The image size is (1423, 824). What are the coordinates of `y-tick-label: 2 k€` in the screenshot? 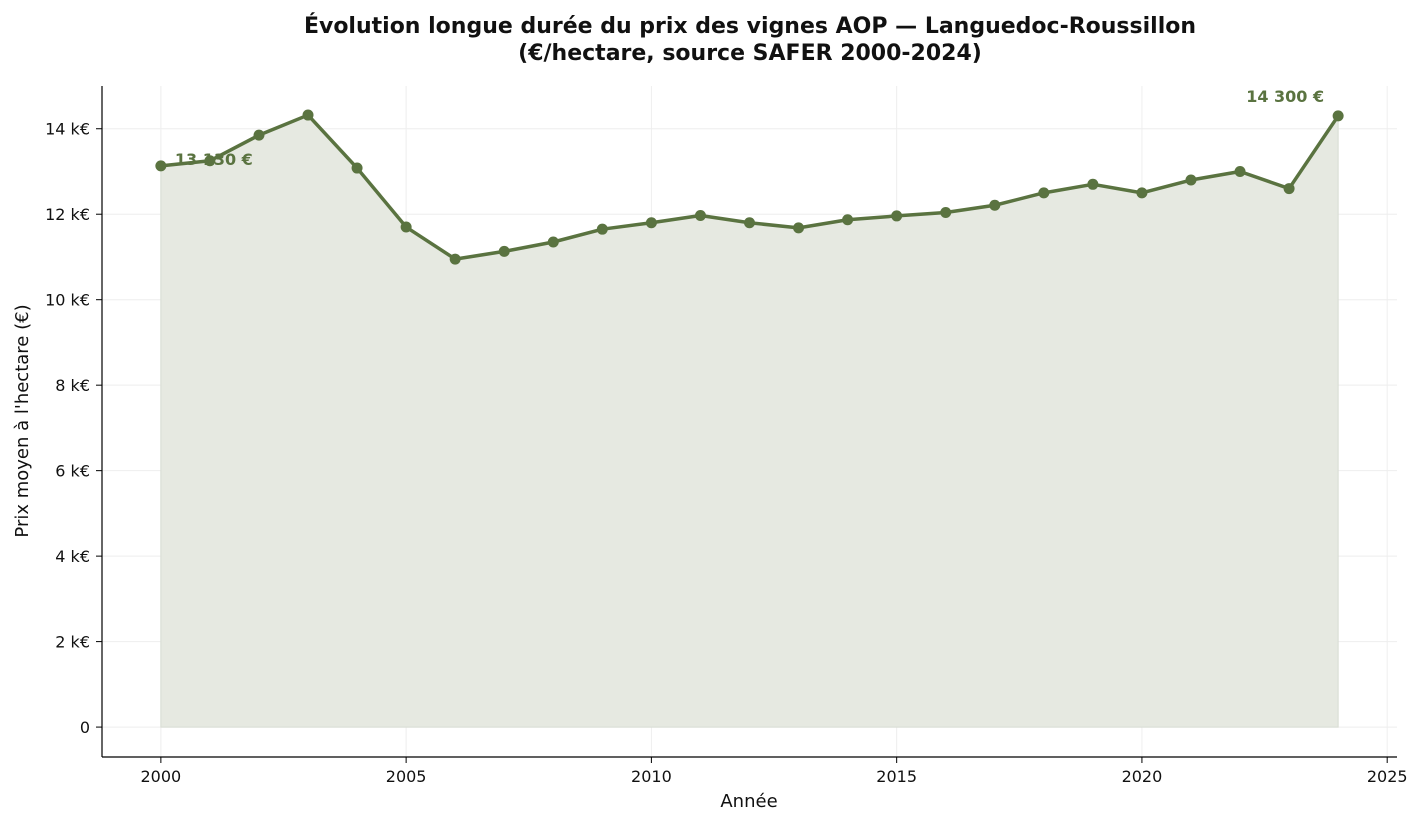 It's located at (72, 642).